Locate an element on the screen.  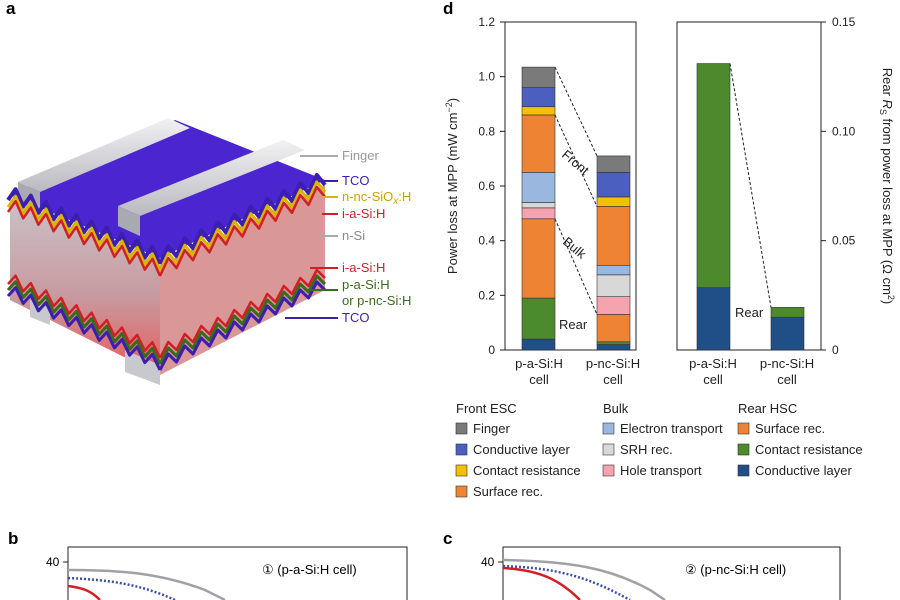
label-n-nc-sioxh: n-nc-SiOx:H is located at coordinates (376, 198).